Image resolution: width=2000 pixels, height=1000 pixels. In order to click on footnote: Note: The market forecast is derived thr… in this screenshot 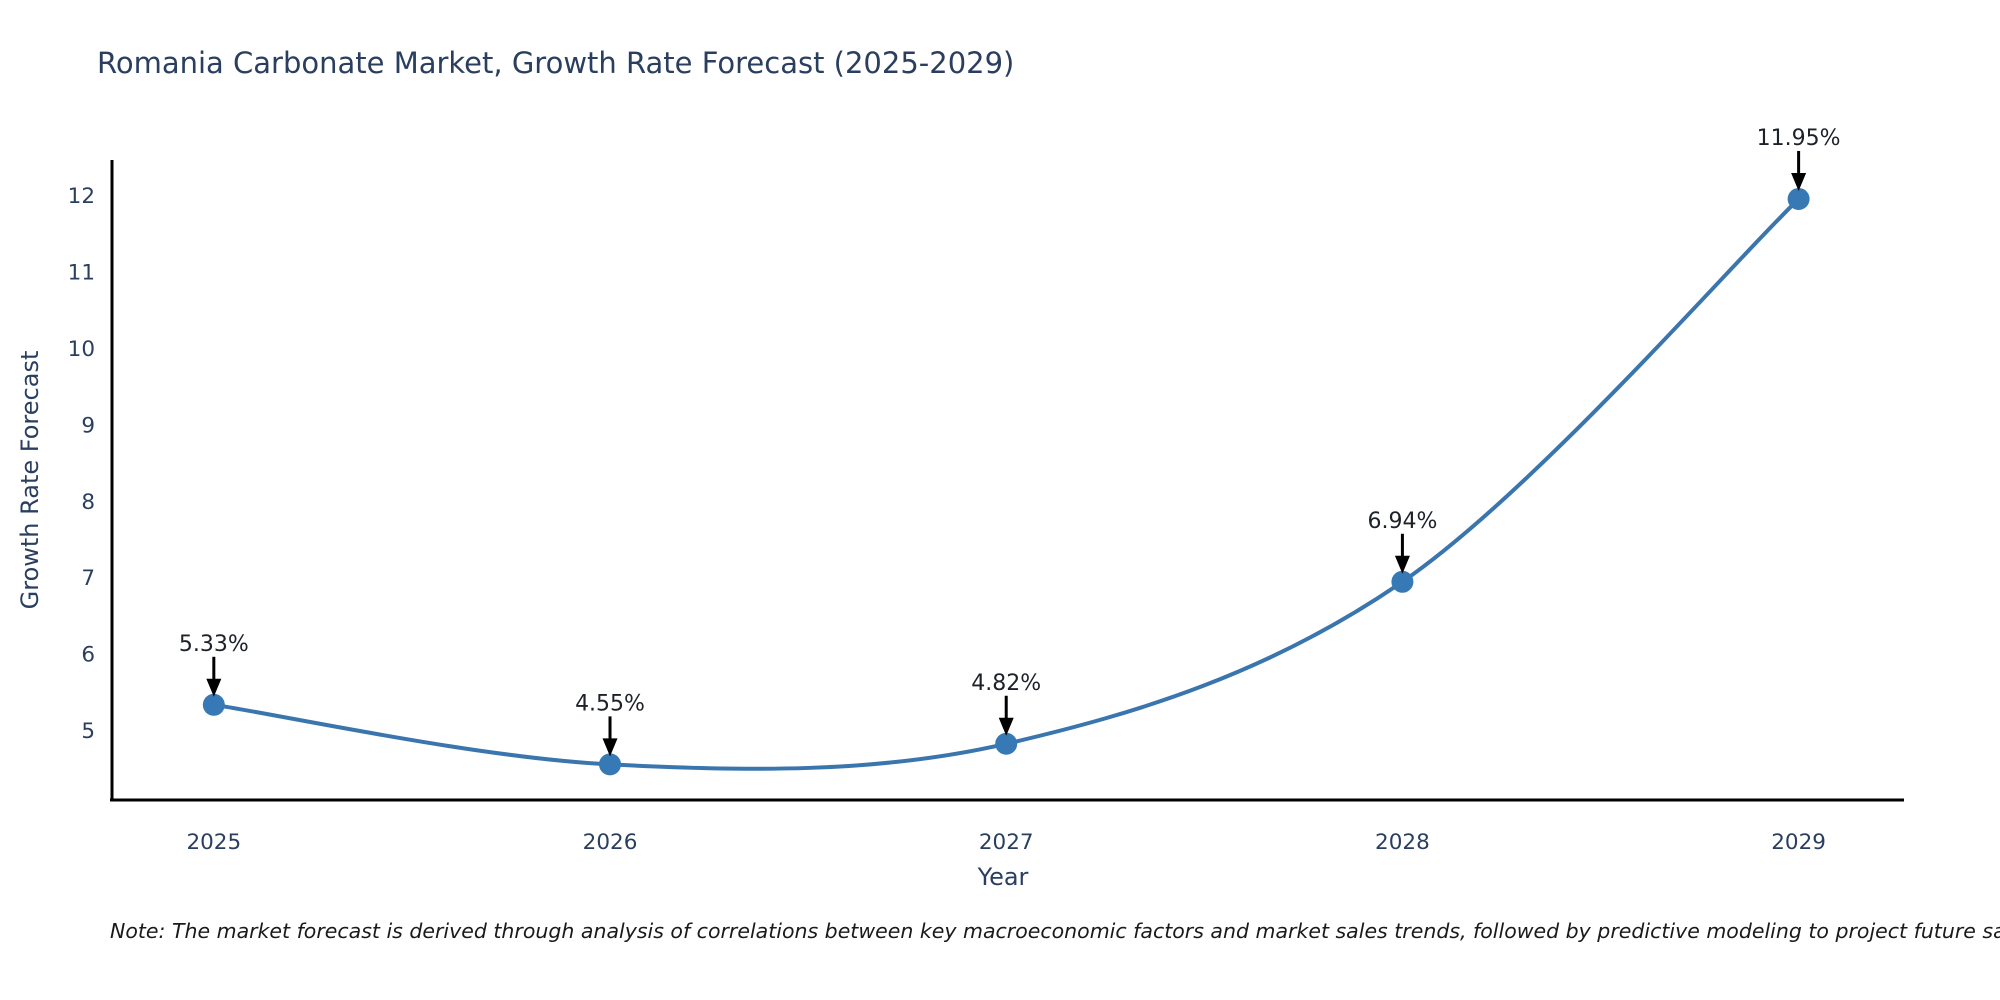, I will do `click(1055, 931)`.